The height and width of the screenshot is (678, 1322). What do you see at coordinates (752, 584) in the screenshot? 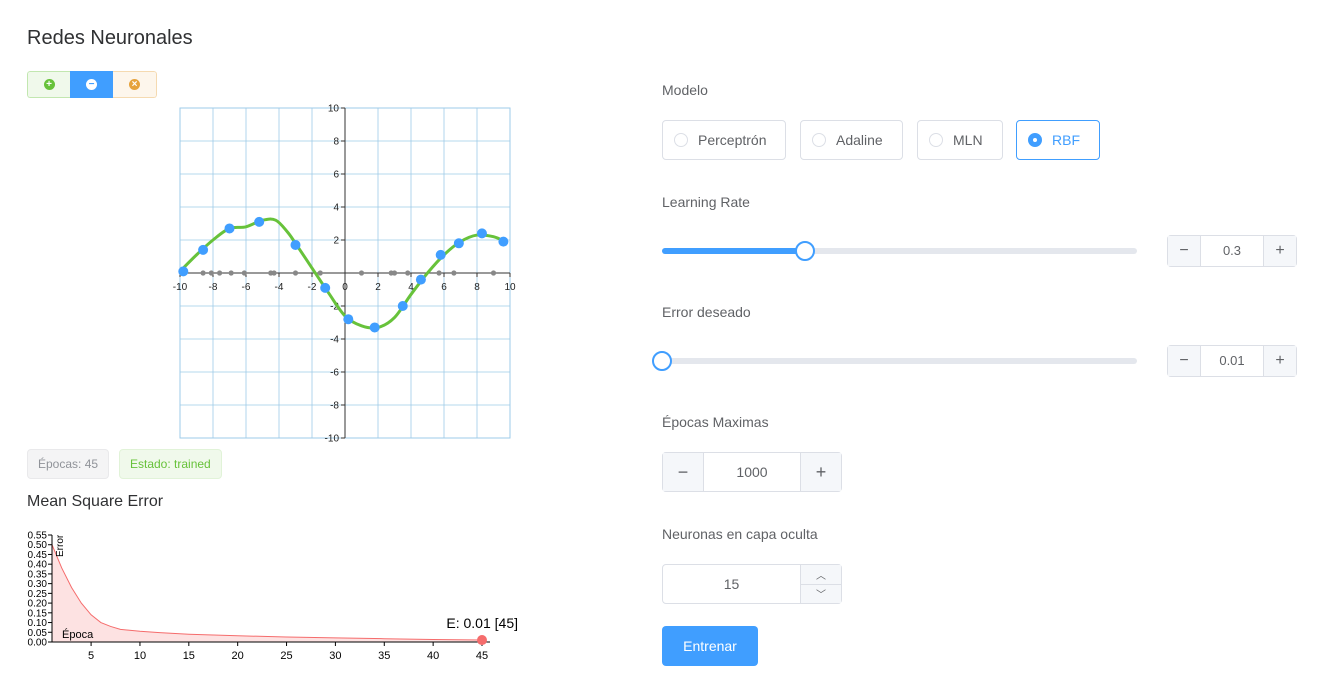
I see `hidden-neurons-input: 15 ︿ ﹀` at bounding box center [752, 584].